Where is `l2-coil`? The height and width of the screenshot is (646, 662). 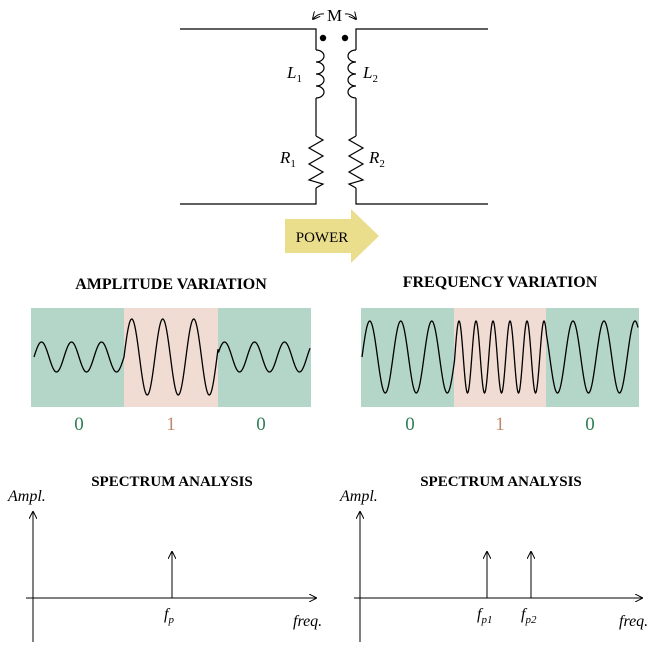
l2-coil is located at coordinates (352, 74).